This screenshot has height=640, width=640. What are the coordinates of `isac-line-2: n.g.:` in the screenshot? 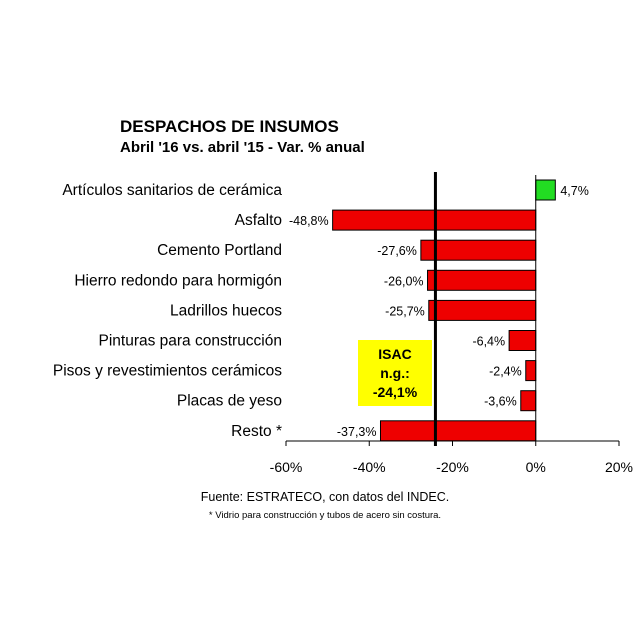 It's located at (395, 373).